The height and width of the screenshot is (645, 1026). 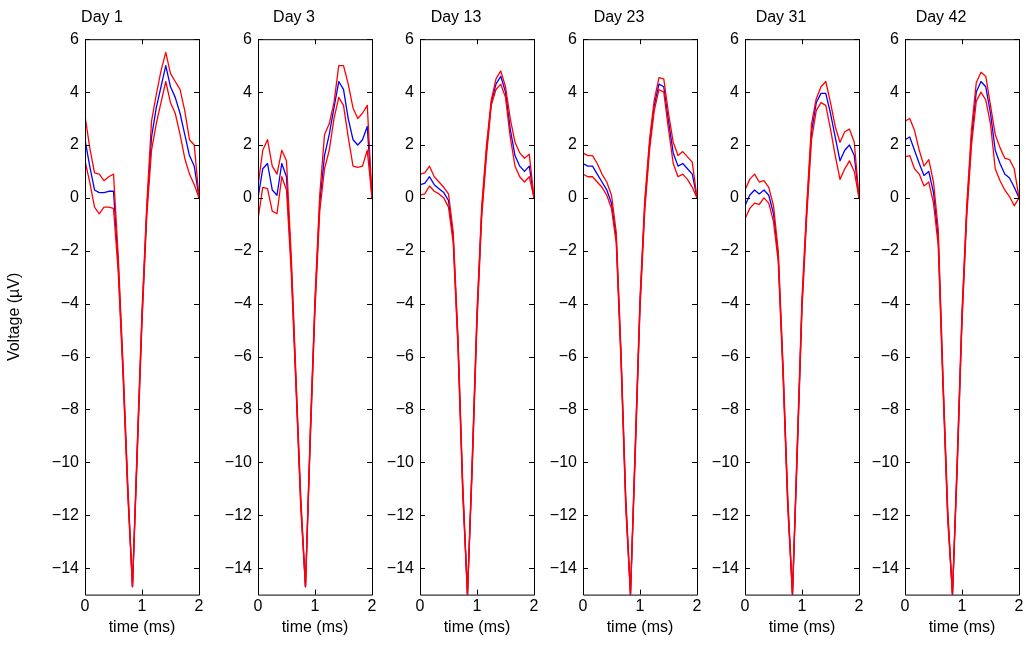 I want to click on chart-title: Day 42, so click(x=941, y=17).